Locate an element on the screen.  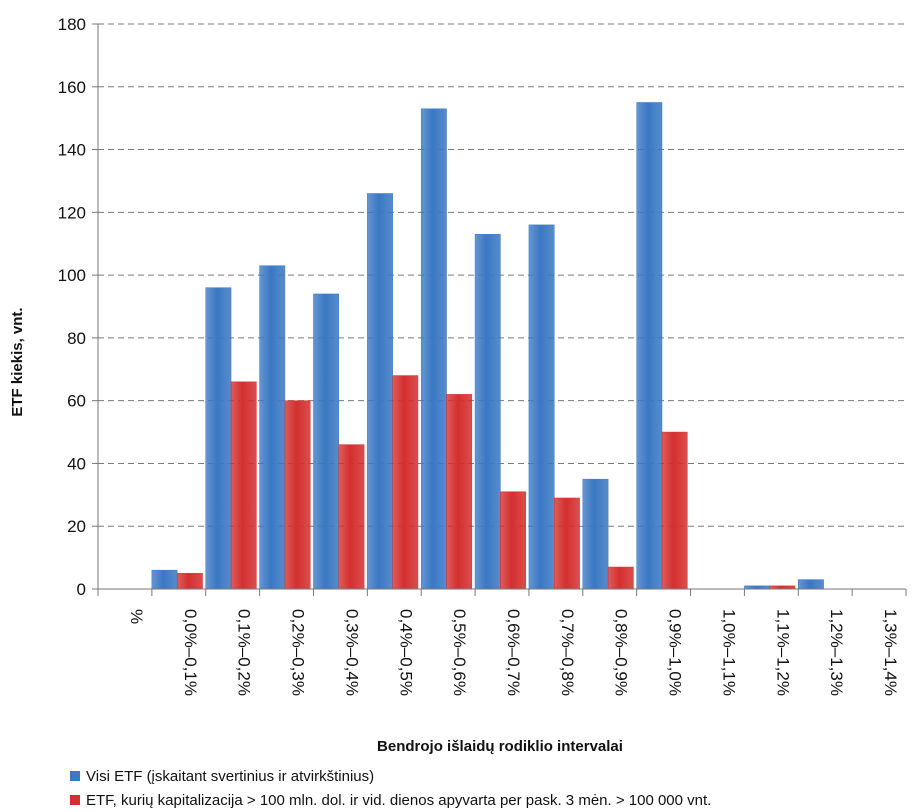
x-tick-label: 0,5%–0,6% is located at coordinates (459, 652).